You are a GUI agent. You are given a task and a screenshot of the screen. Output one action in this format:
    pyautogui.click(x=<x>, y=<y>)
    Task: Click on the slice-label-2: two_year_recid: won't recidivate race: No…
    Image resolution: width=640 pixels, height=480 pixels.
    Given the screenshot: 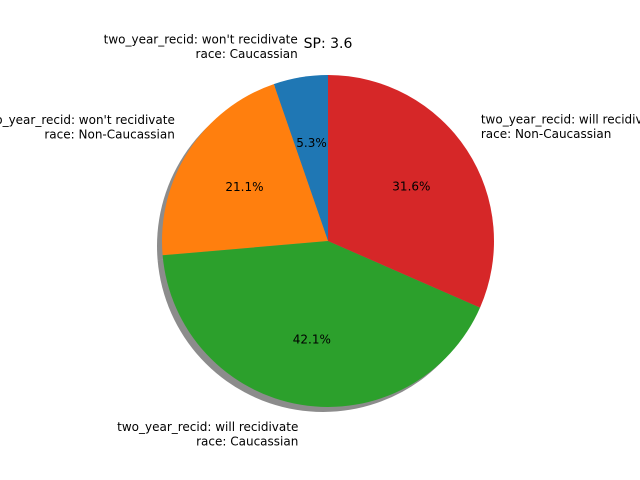 What is the action you would take?
    pyautogui.click(x=87, y=127)
    